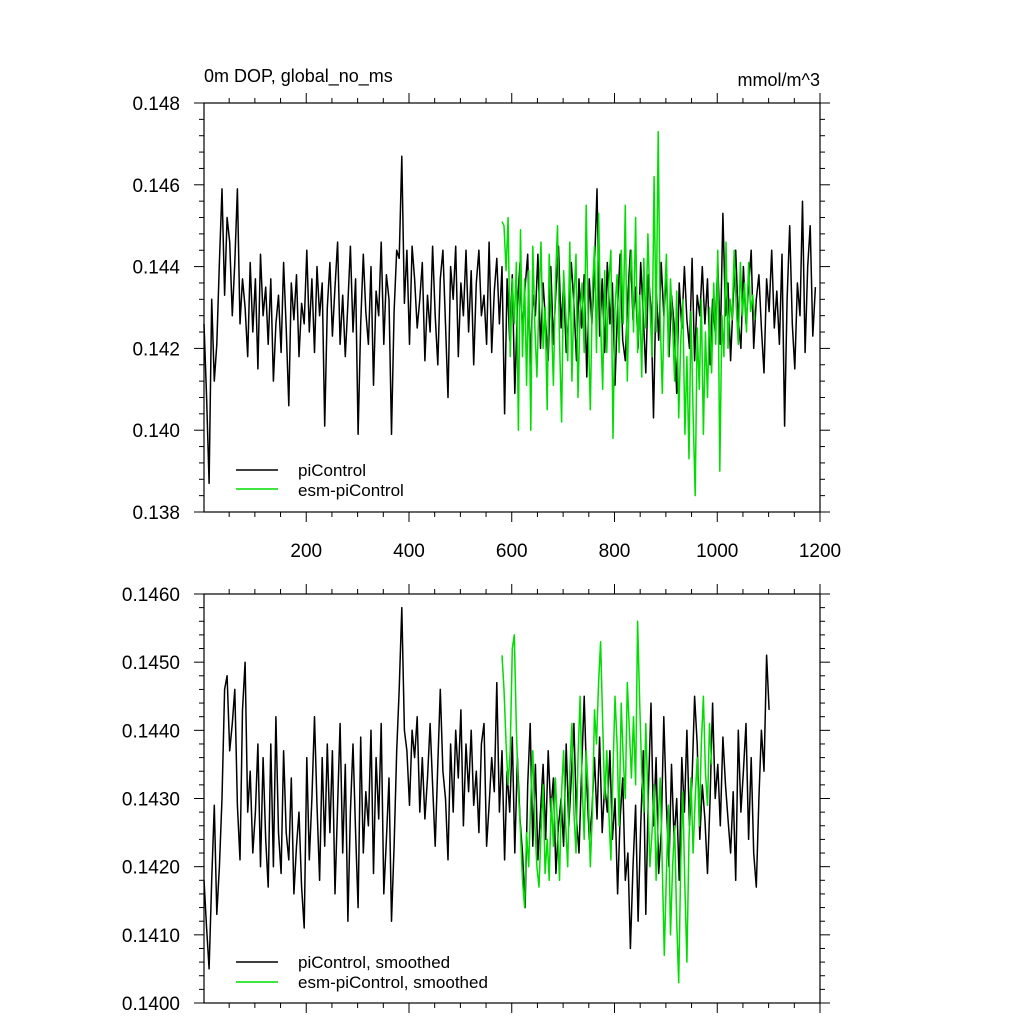 Image resolution: width=1024 pixels, height=1029 pixels. What do you see at coordinates (512, 551) in the screenshot?
I see `top-x-tick-label: 600` at bounding box center [512, 551].